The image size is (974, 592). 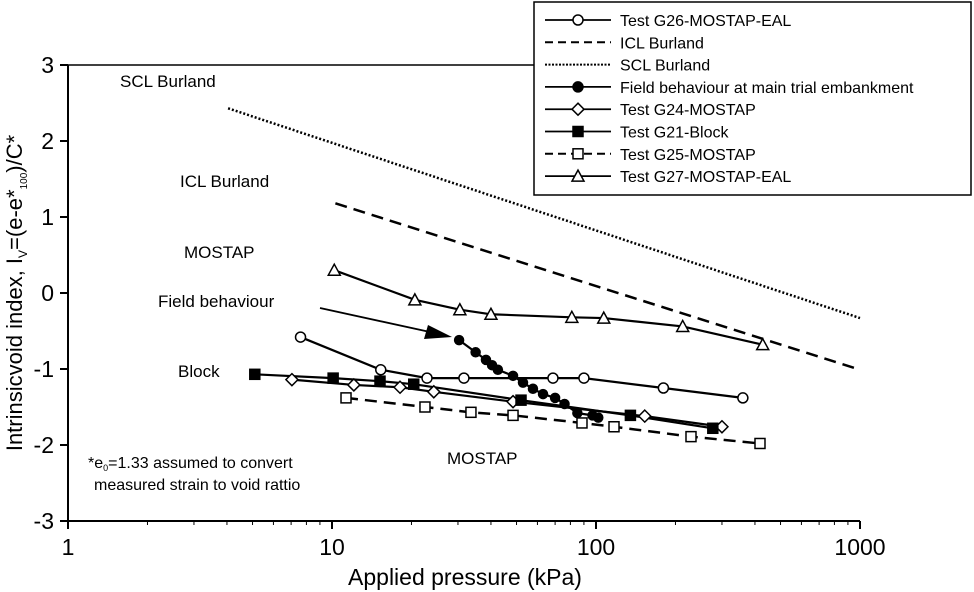 I want to click on x-tick-label: 1000, so click(x=859, y=547).